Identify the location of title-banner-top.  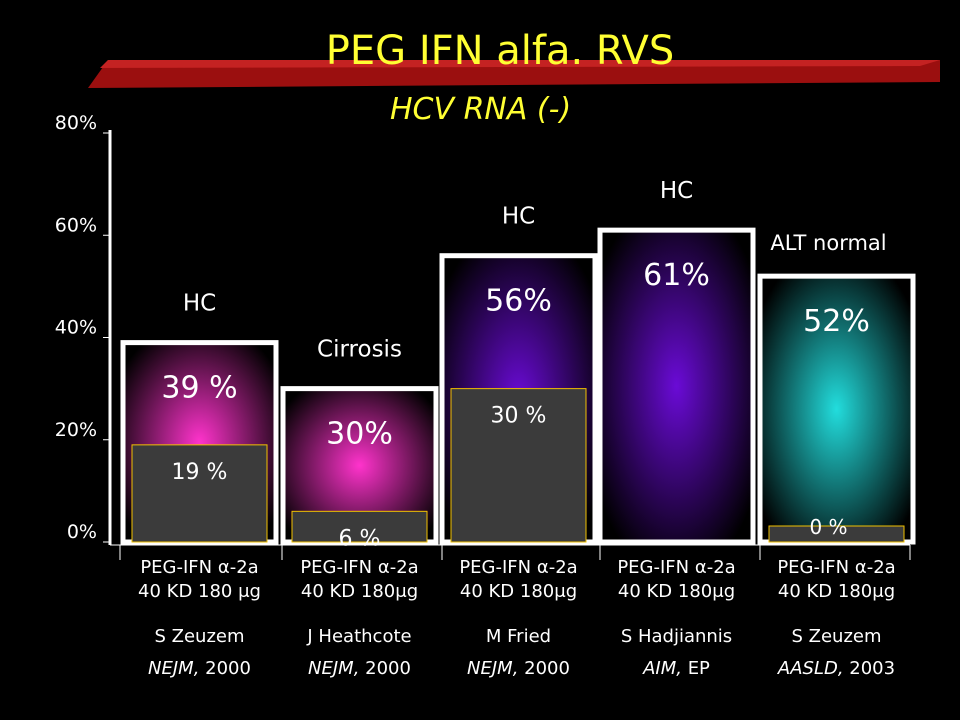
(520, 64).